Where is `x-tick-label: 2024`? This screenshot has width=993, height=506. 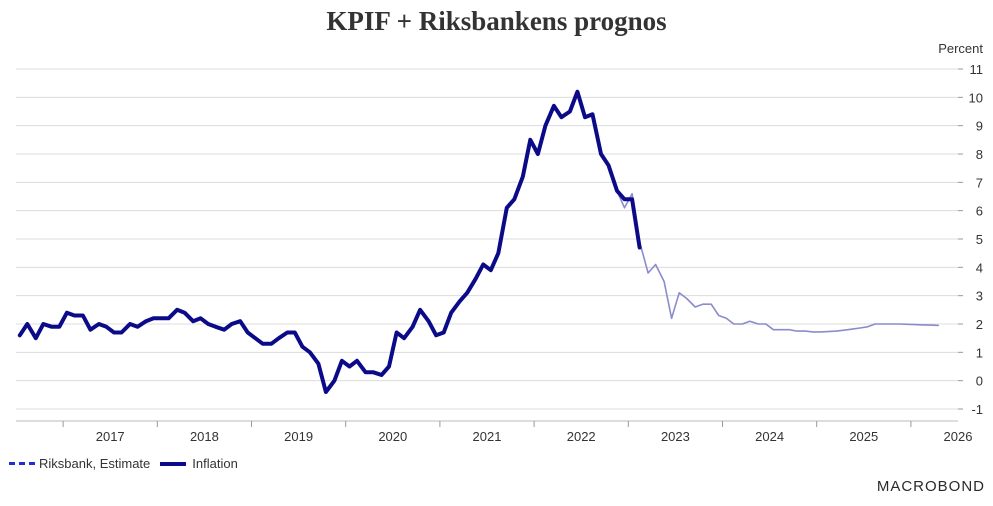 x-tick-label: 2024 is located at coordinates (769, 436).